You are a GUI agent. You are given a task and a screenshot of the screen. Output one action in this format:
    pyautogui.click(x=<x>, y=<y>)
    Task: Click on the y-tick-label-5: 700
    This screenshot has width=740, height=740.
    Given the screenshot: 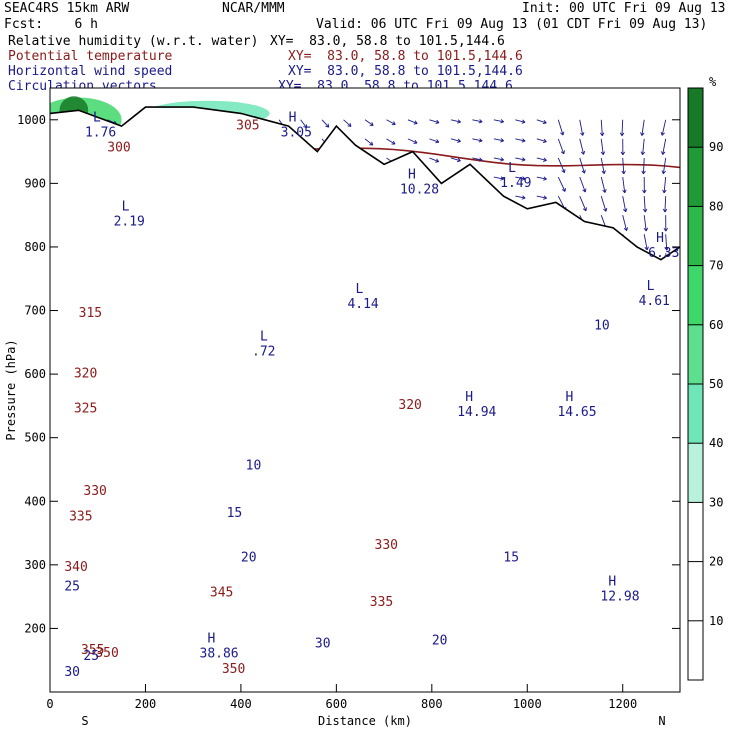 What is the action you would take?
    pyautogui.click(x=35, y=311)
    